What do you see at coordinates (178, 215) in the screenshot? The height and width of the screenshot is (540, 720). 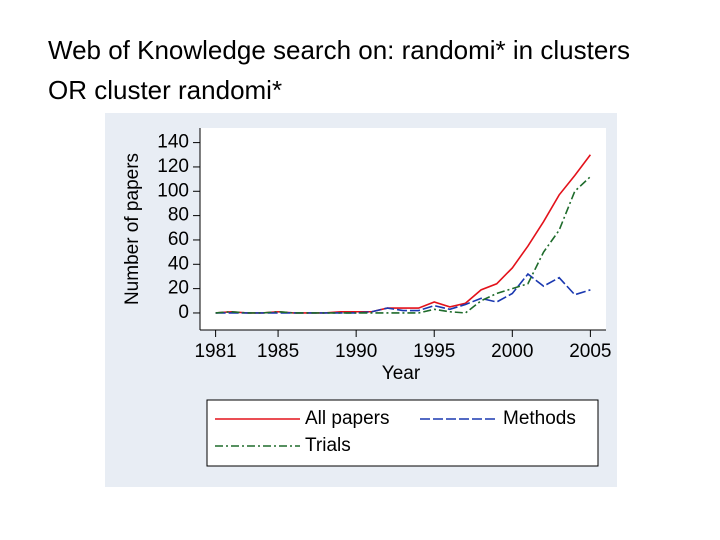 I see `y-tick-label: 80` at bounding box center [178, 215].